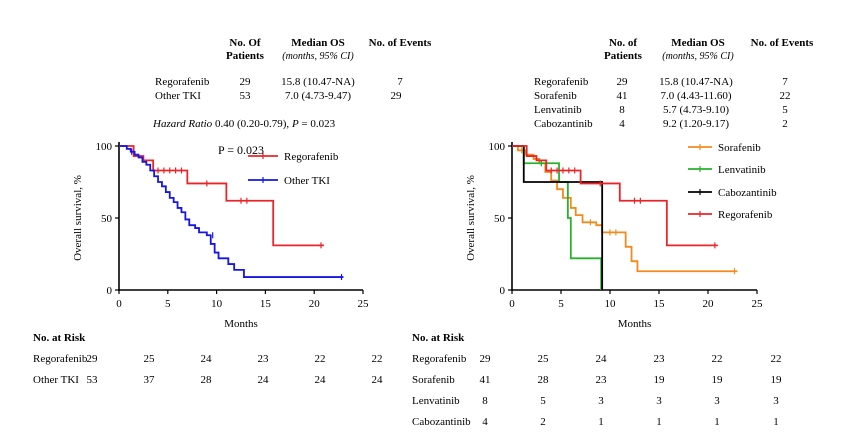 This screenshot has width=865, height=444. Describe the element at coordinates (485, 359) in the screenshot. I see `right-risk-value: 29` at that location.